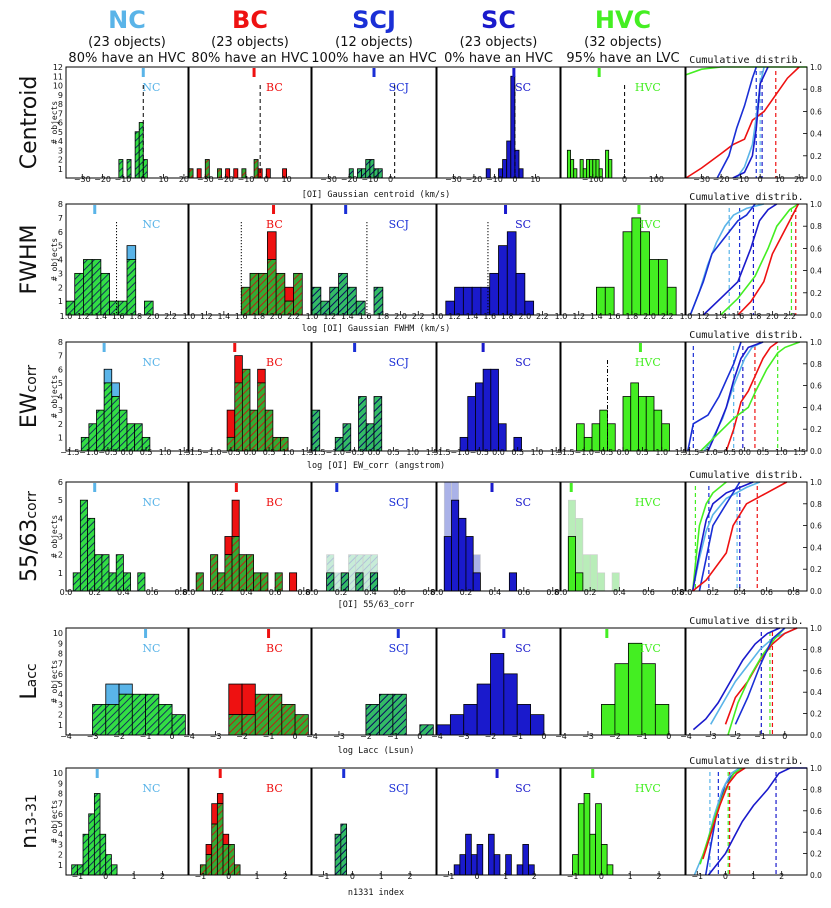  I want to click on x-tick-label: −0.5, so click(479, 452).